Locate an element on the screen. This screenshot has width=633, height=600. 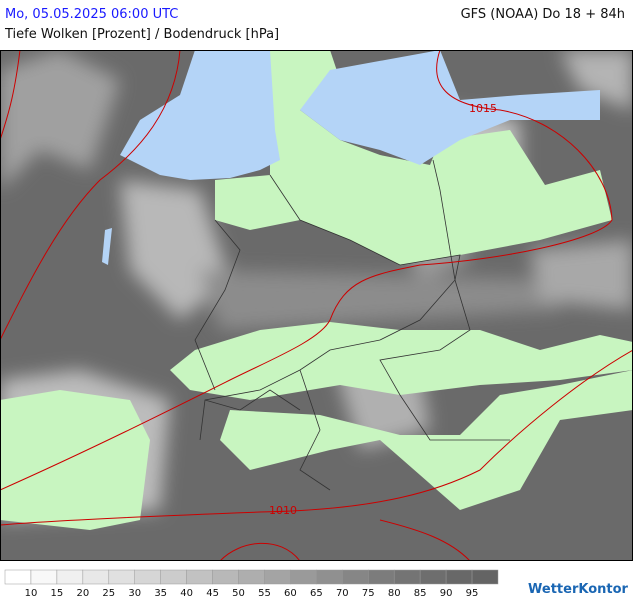
legend-label: 60 is located at coordinates (290, 593).